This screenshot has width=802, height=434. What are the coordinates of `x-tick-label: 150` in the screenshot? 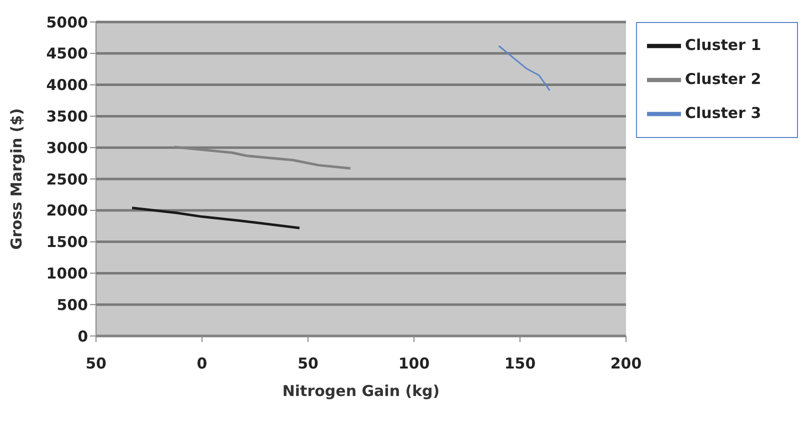 It's located at (520, 363).